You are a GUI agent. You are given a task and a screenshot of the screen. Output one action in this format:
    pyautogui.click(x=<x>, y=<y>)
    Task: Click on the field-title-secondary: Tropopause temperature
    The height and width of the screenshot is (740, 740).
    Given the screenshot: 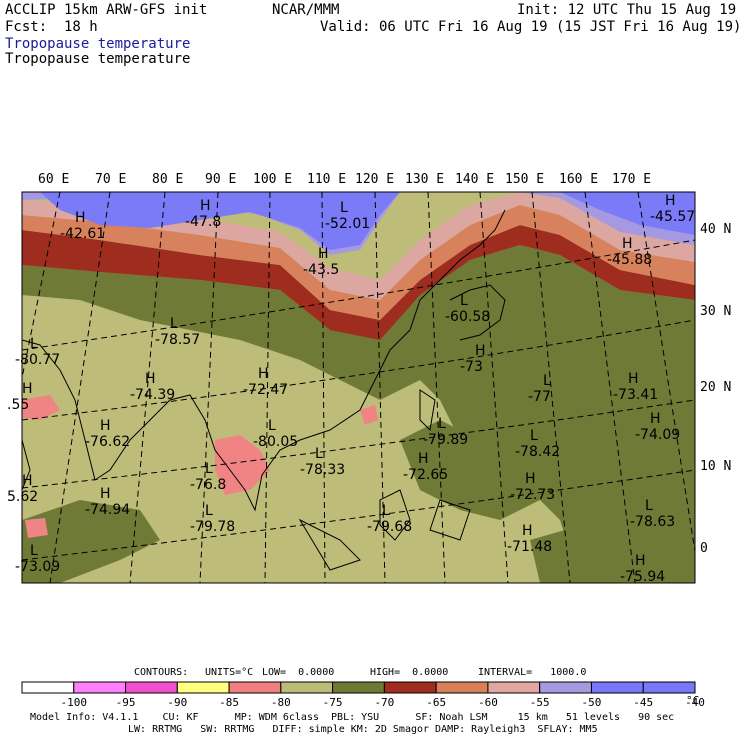 What is the action you would take?
    pyautogui.click(x=98, y=59)
    